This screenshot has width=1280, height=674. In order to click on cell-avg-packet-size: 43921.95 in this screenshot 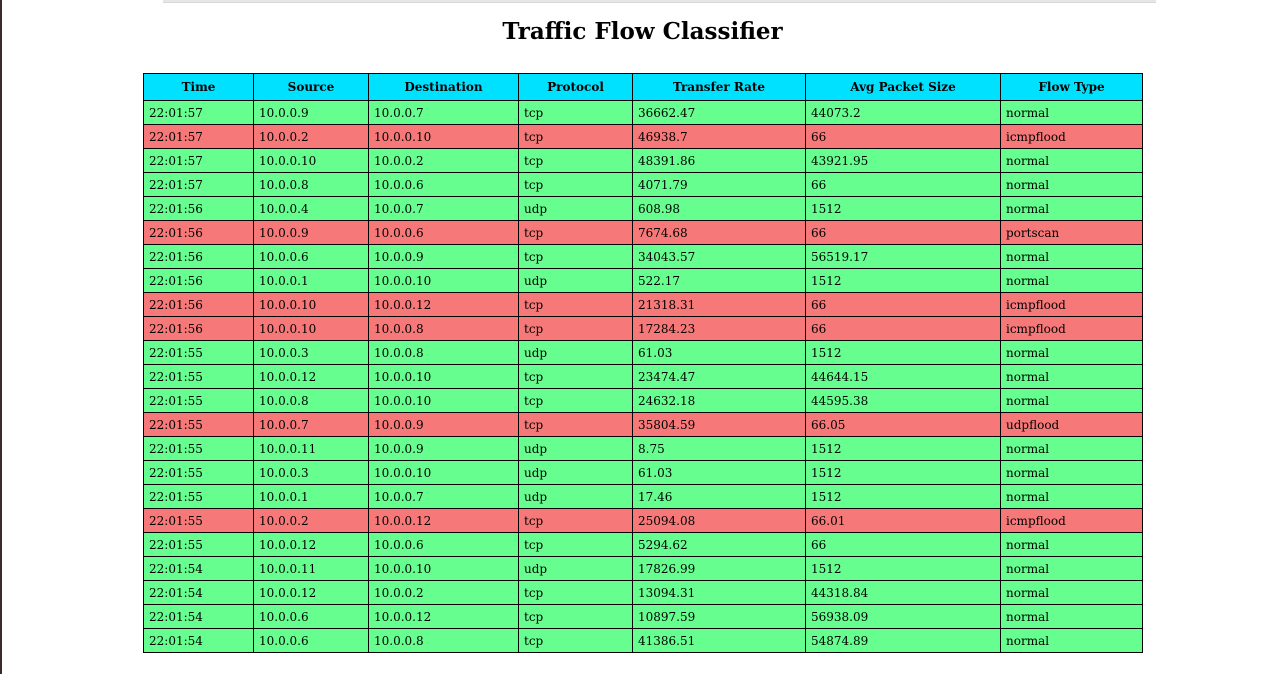, I will do `click(903, 160)`.